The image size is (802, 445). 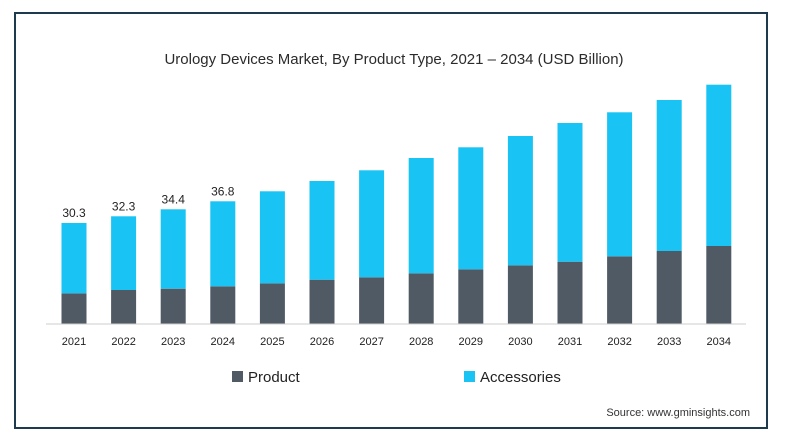 What do you see at coordinates (322, 301) in the screenshot?
I see `bar-product-2026` at bounding box center [322, 301].